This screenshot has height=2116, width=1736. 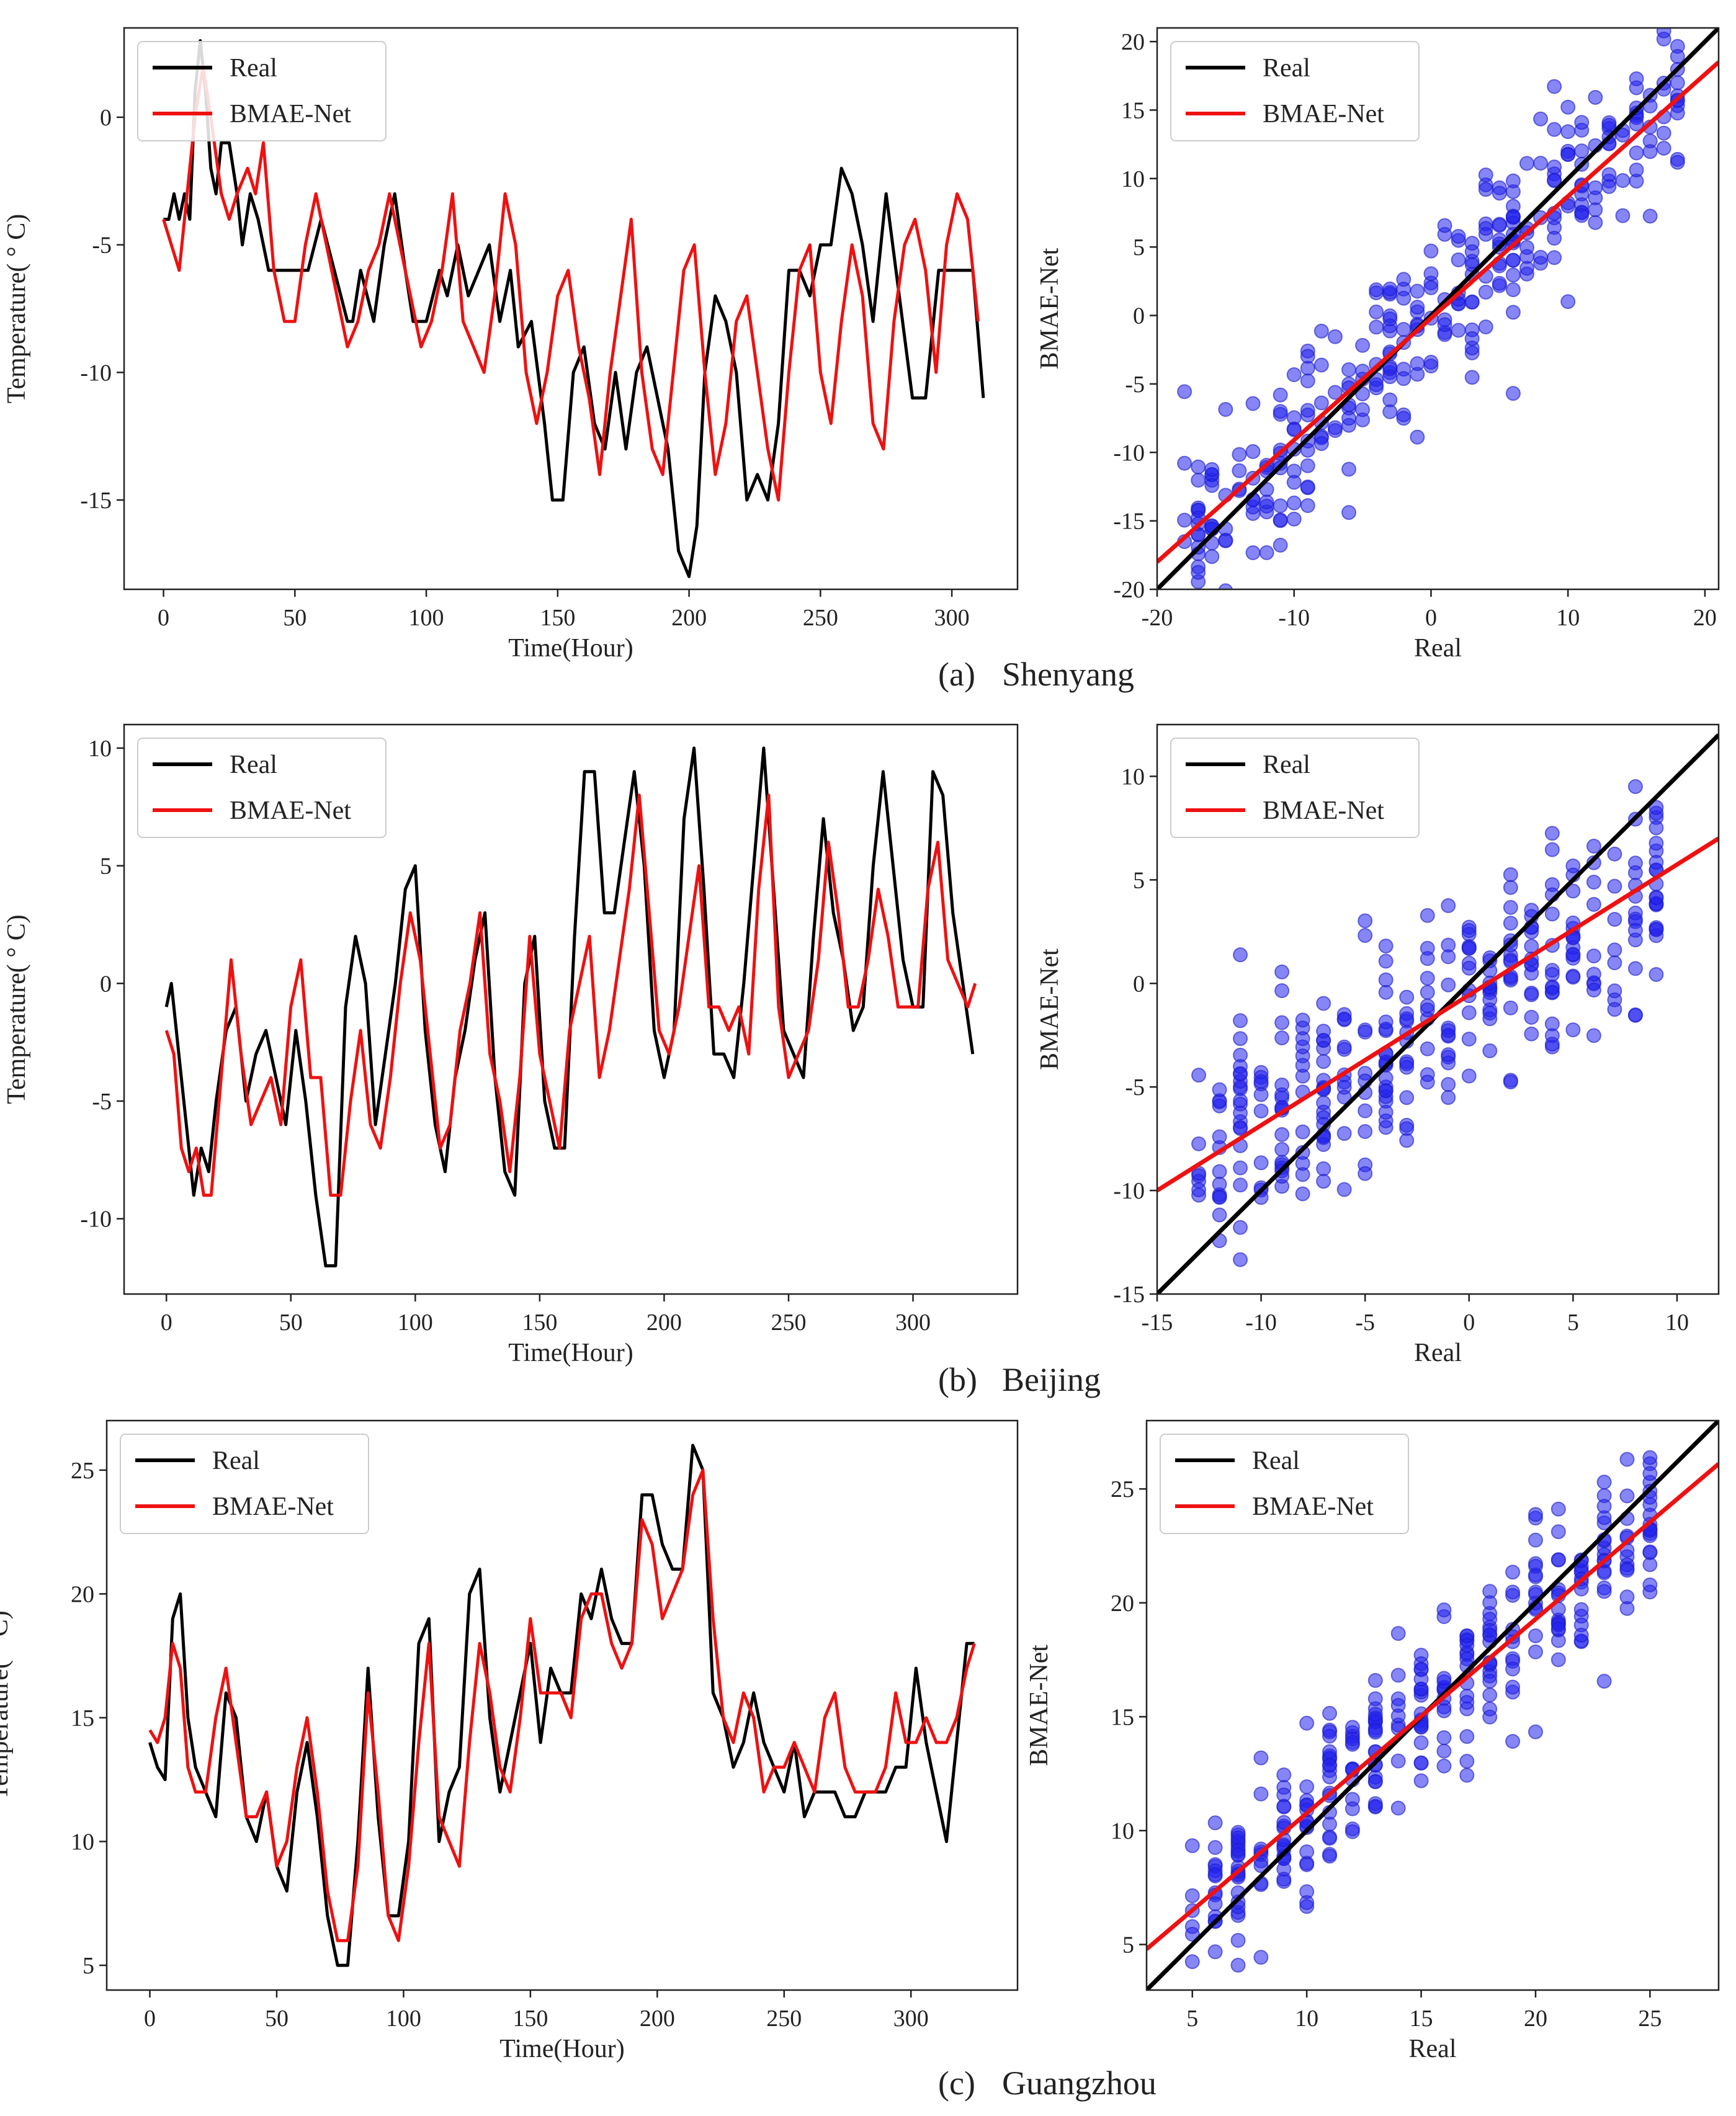 I want to click on x-tick-label: 300, so click(x=952, y=618).